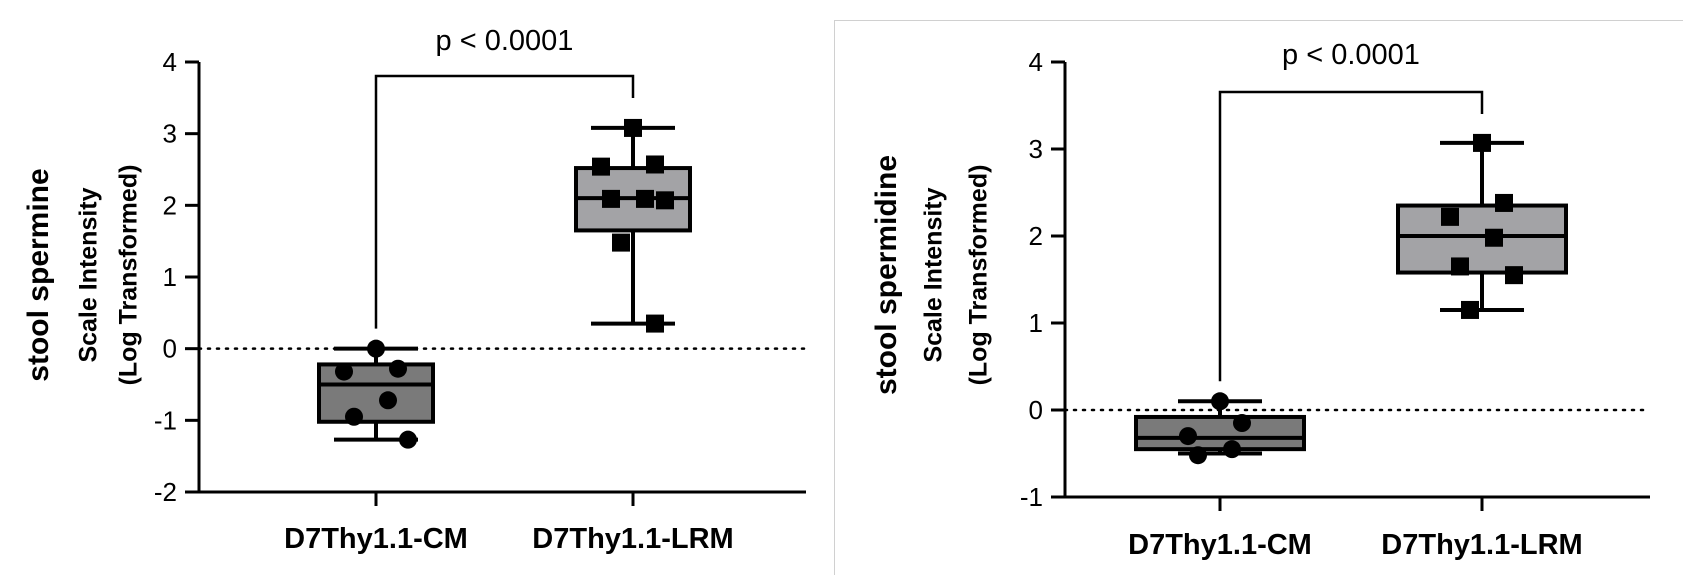  What do you see at coordinates (38, 274) in the screenshot?
I see `y-axis-label-line-1: stool spermine` at bounding box center [38, 274].